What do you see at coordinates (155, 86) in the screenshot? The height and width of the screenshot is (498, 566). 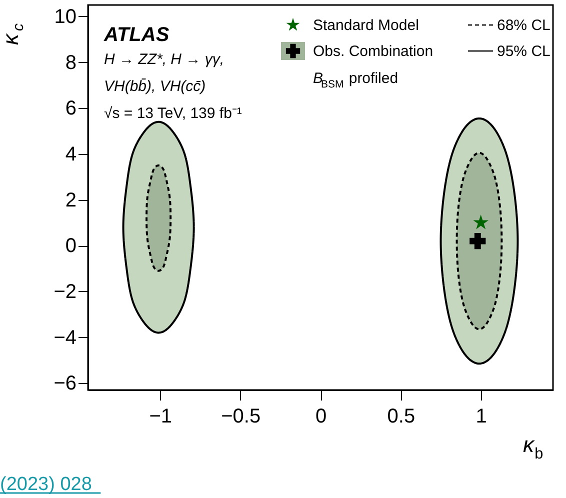 I see `annotation: VH(bb̄), VH(cc̄)` at bounding box center [155, 86].